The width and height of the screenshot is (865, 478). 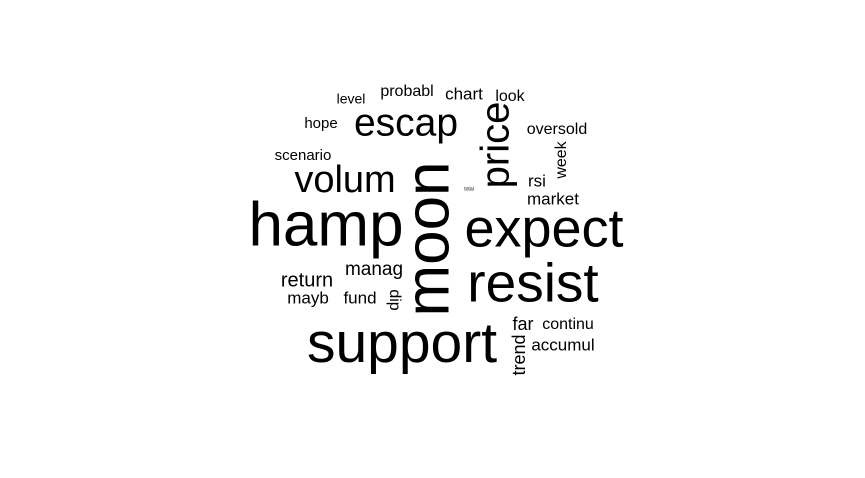 I want to click on word-mayb: mayb, so click(x=308, y=297).